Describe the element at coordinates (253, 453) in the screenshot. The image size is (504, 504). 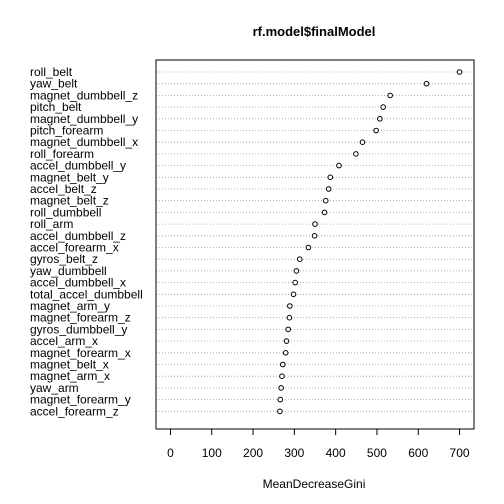
I see `x-tick-label: 200` at that location.